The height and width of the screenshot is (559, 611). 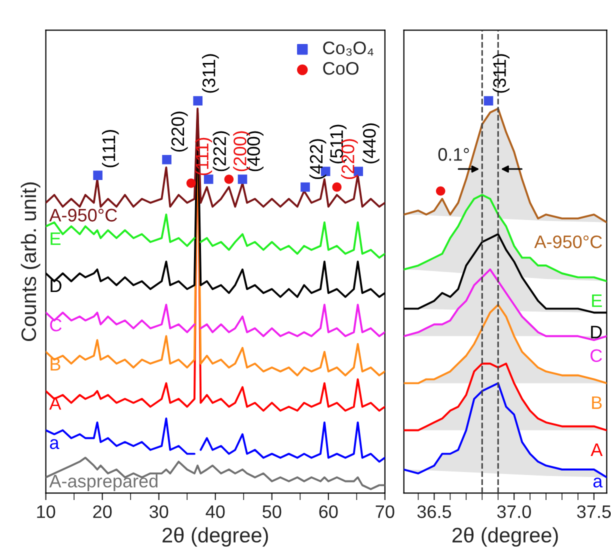 I want to click on x-tick-label: 10, so click(x=46, y=511).